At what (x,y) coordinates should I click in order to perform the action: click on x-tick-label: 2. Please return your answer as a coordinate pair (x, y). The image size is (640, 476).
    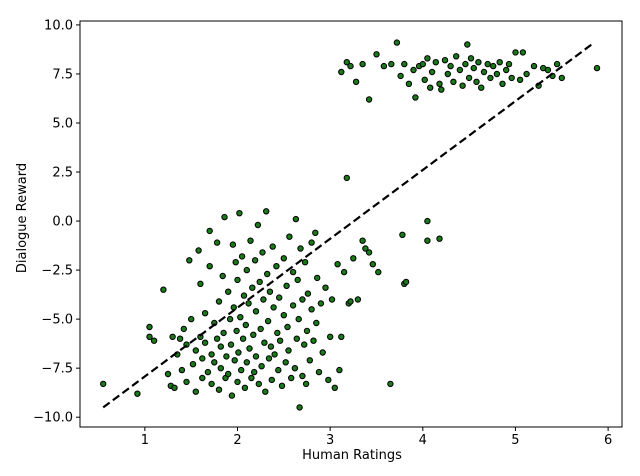
    Looking at the image, I should click on (237, 440).